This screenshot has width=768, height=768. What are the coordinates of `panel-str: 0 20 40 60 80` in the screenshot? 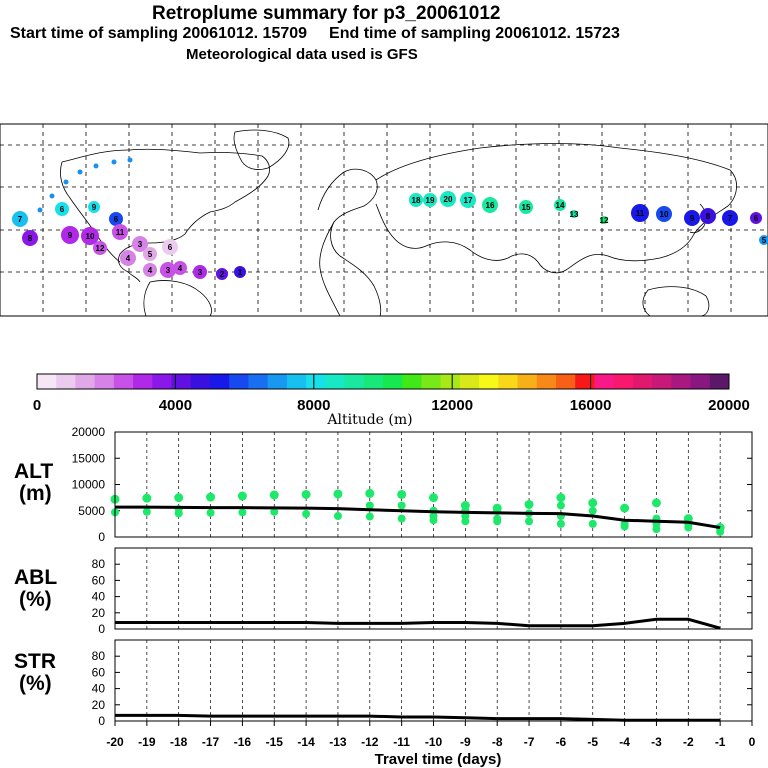 It's located at (422, 683).